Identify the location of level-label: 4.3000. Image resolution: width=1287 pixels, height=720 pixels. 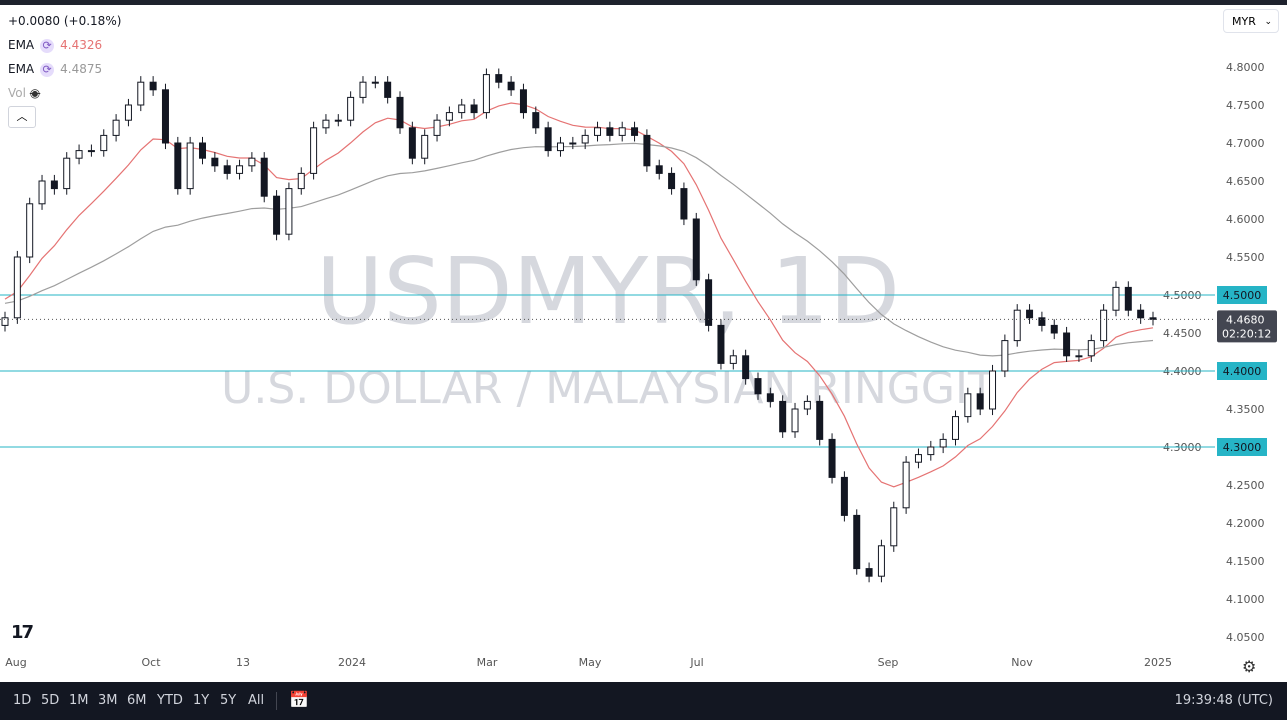
(1242, 447).